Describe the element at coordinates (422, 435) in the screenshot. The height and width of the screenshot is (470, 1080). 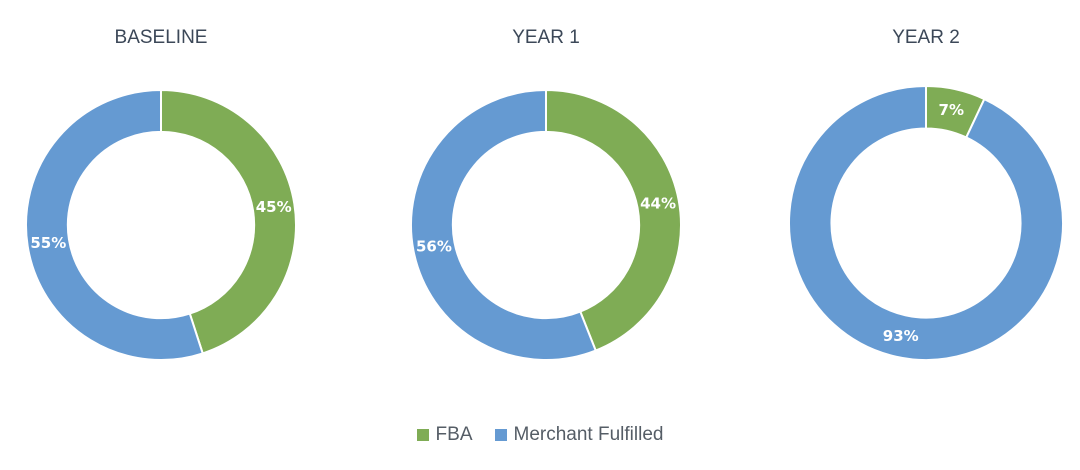
I see `legend-swatch-fba` at that location.